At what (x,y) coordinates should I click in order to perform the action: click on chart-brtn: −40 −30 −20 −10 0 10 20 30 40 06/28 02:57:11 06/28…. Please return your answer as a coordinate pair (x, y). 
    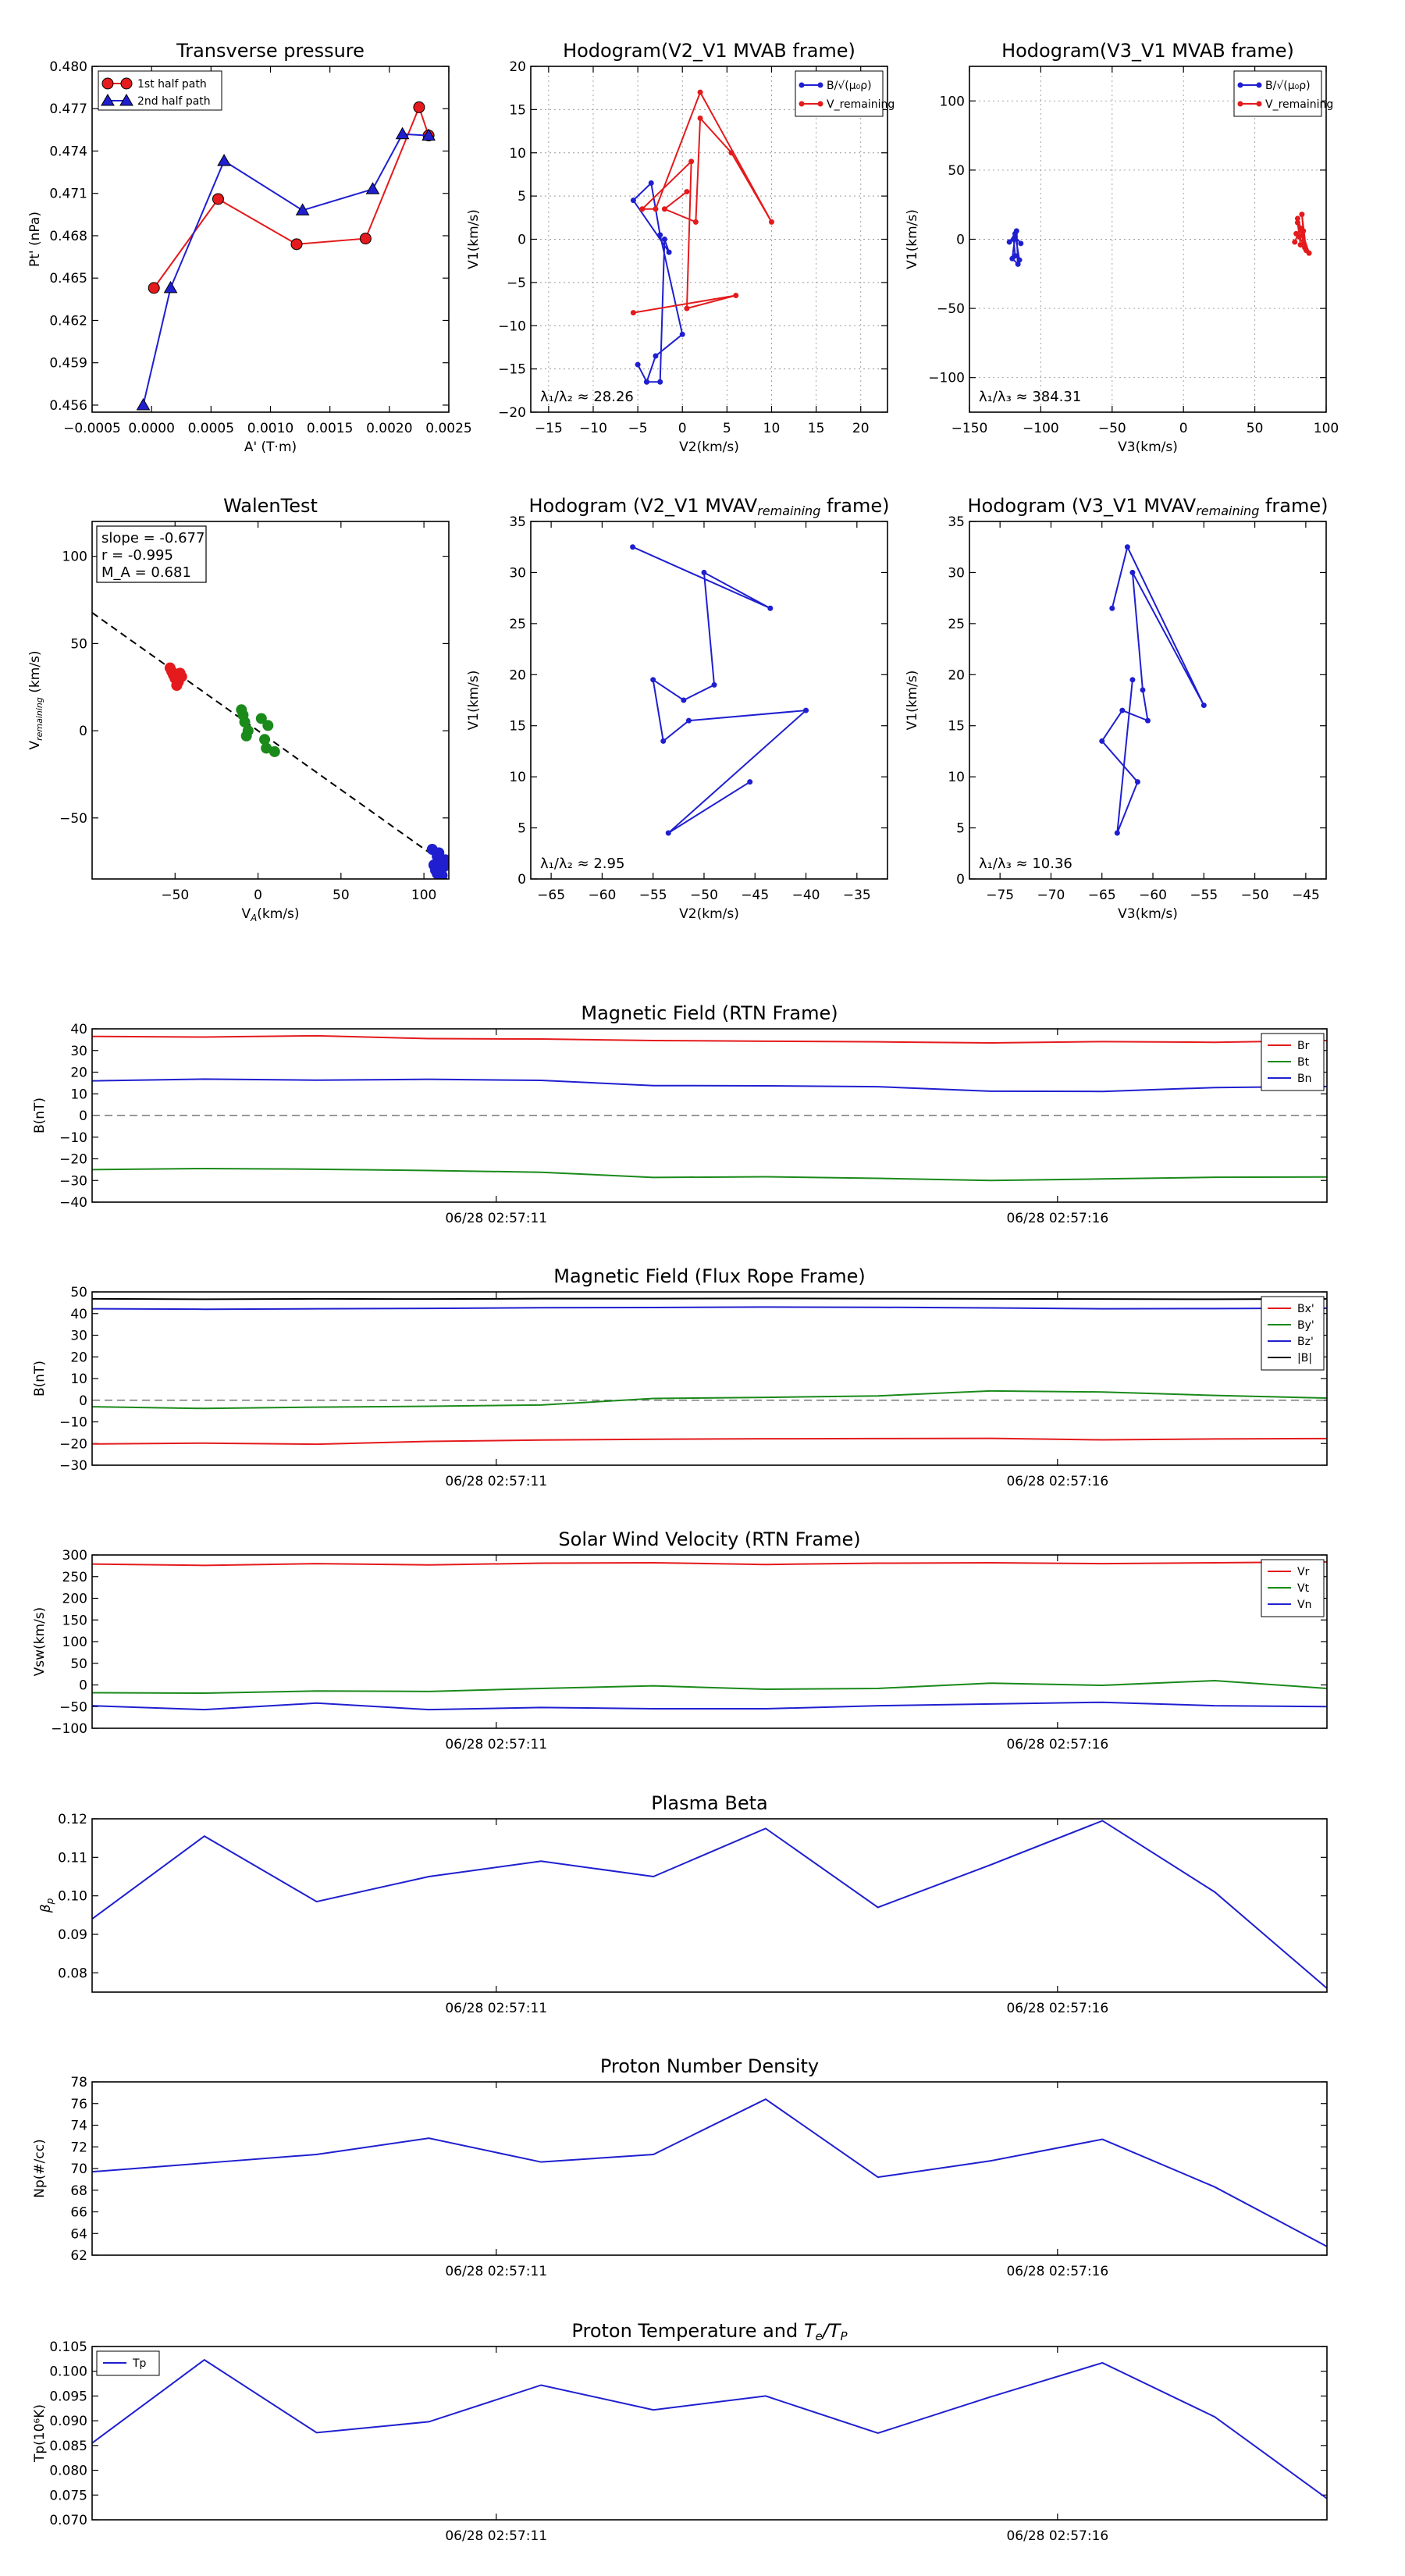
    Looking at the image, I should click on (680, 1114).